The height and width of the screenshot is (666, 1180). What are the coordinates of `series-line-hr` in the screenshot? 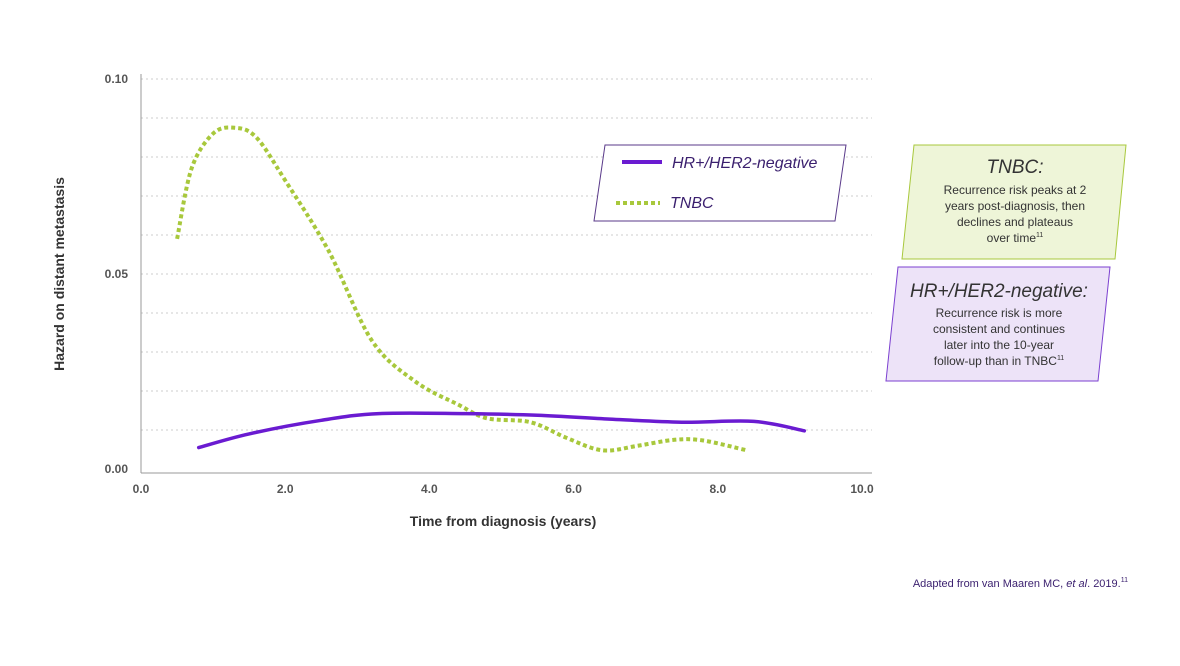 It's located at (501, 430).